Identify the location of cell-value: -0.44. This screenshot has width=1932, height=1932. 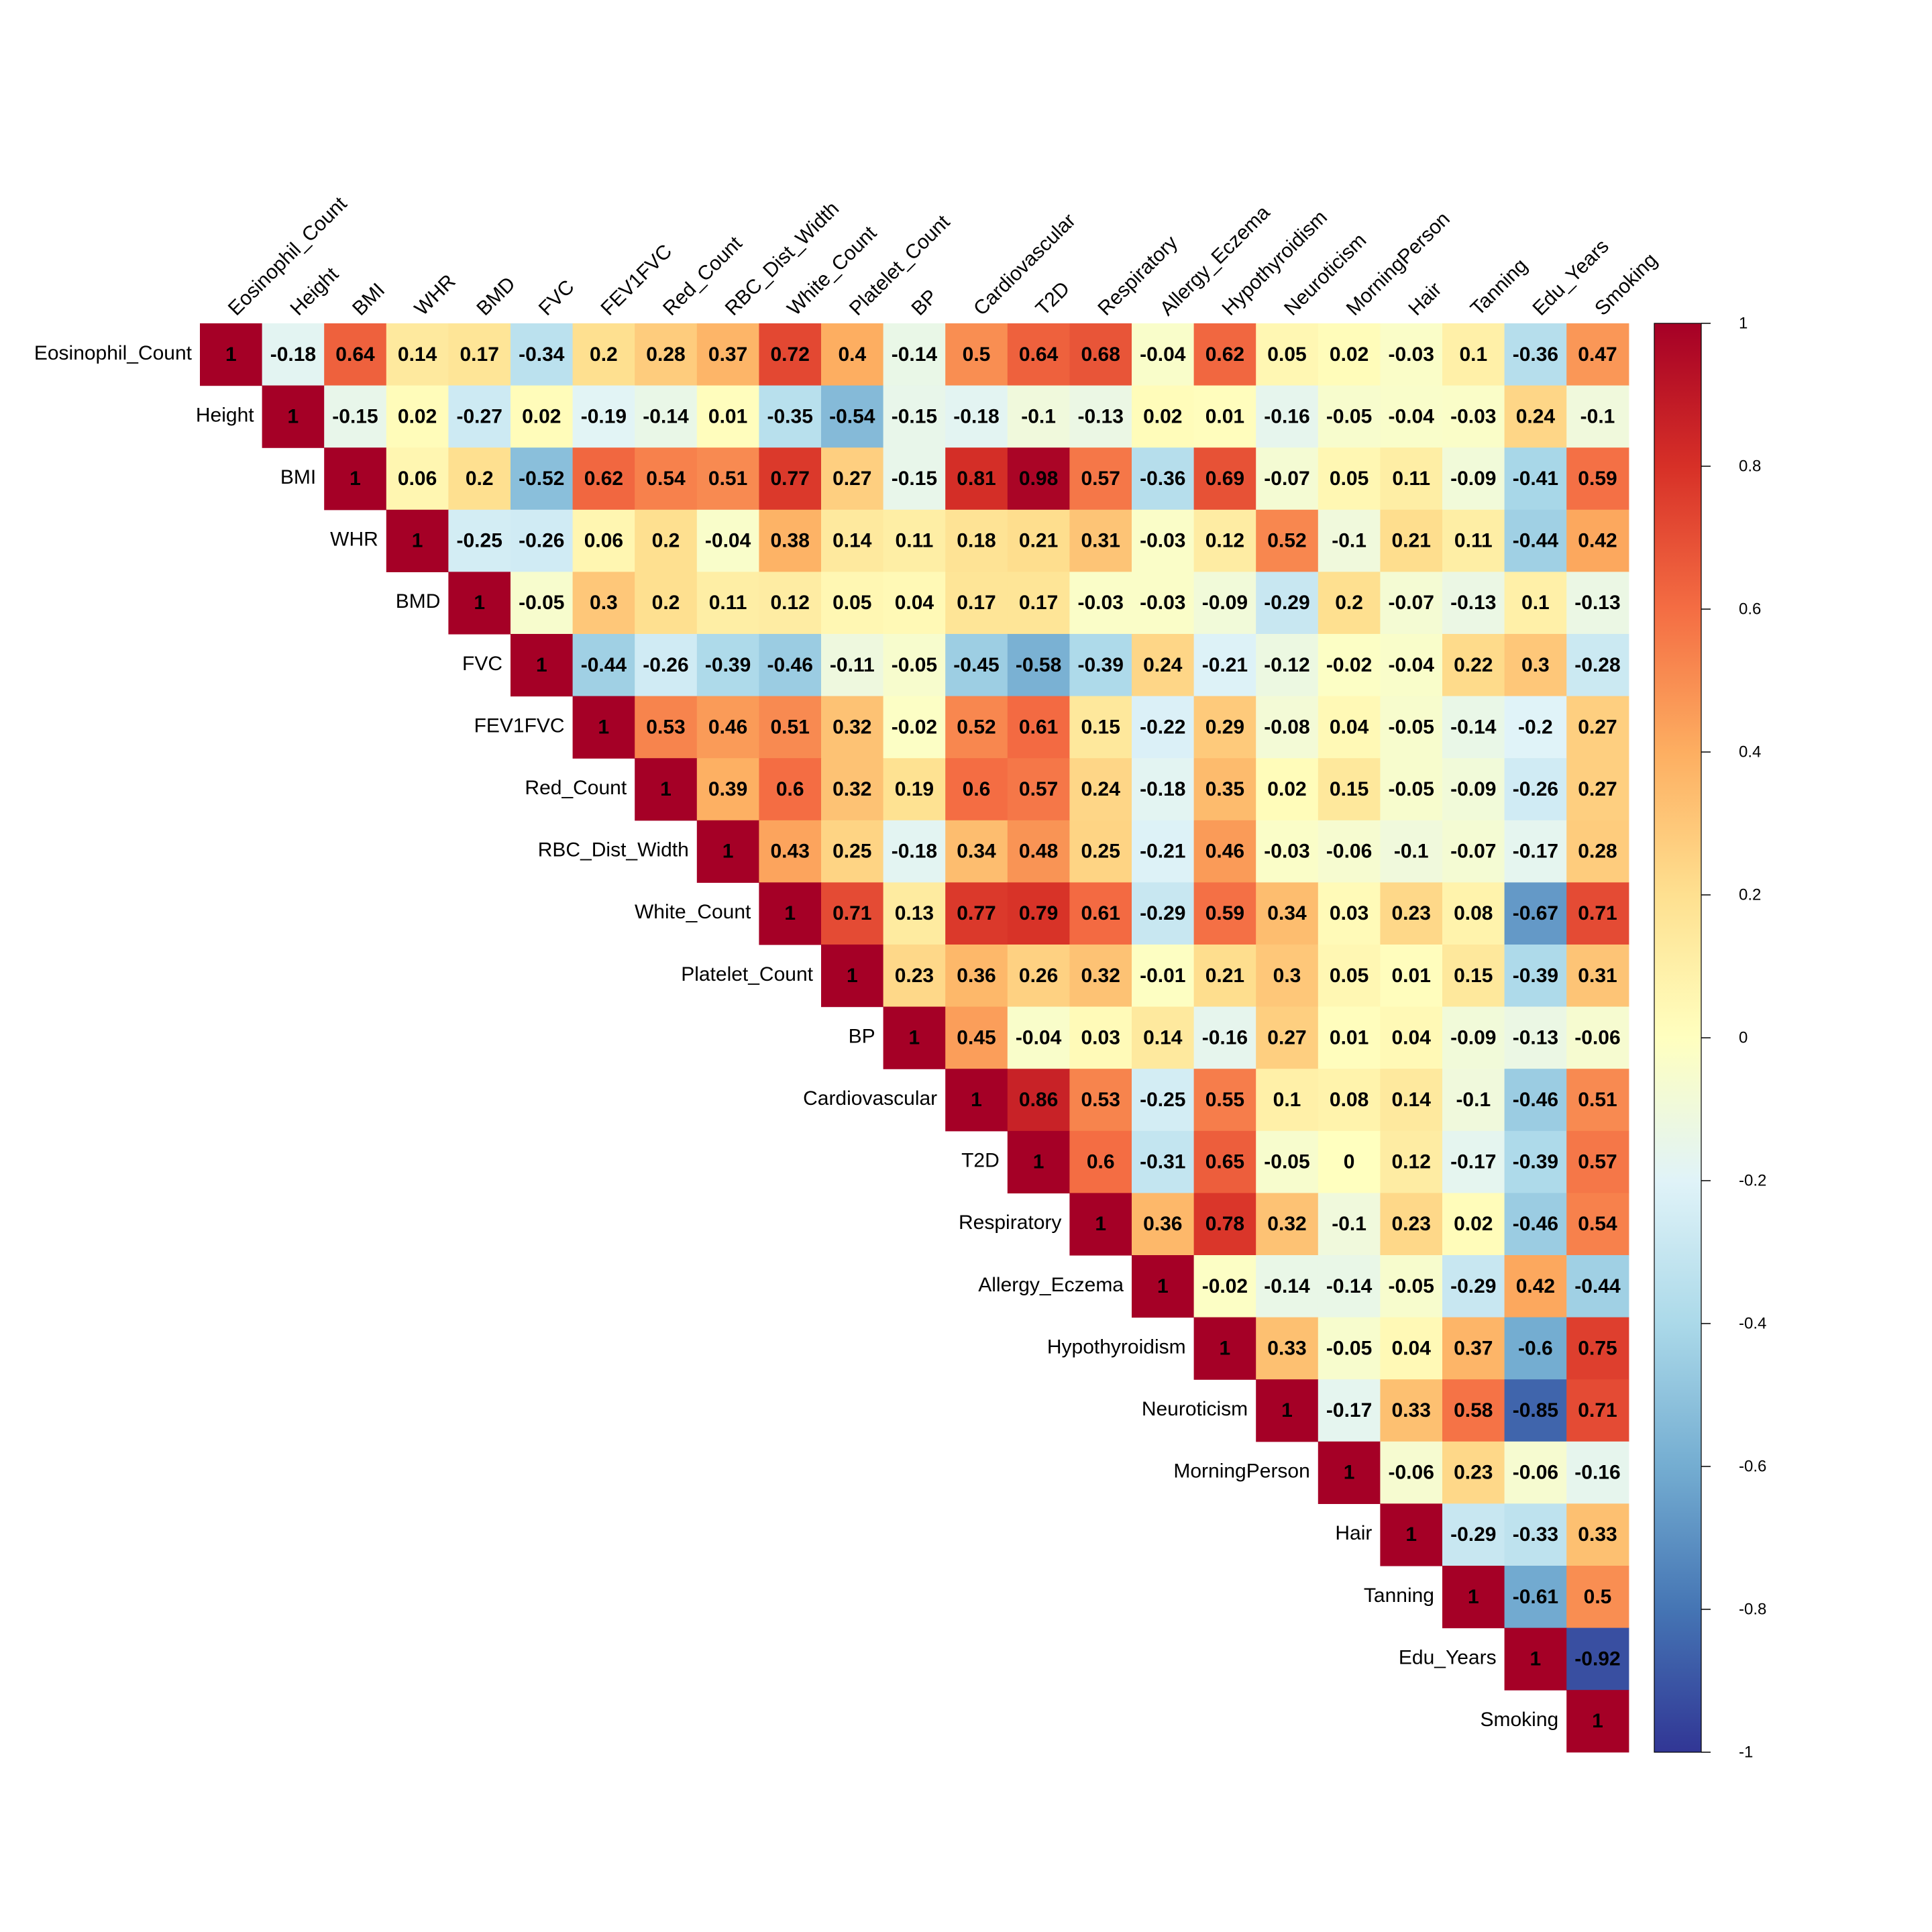
(1597, 1286).